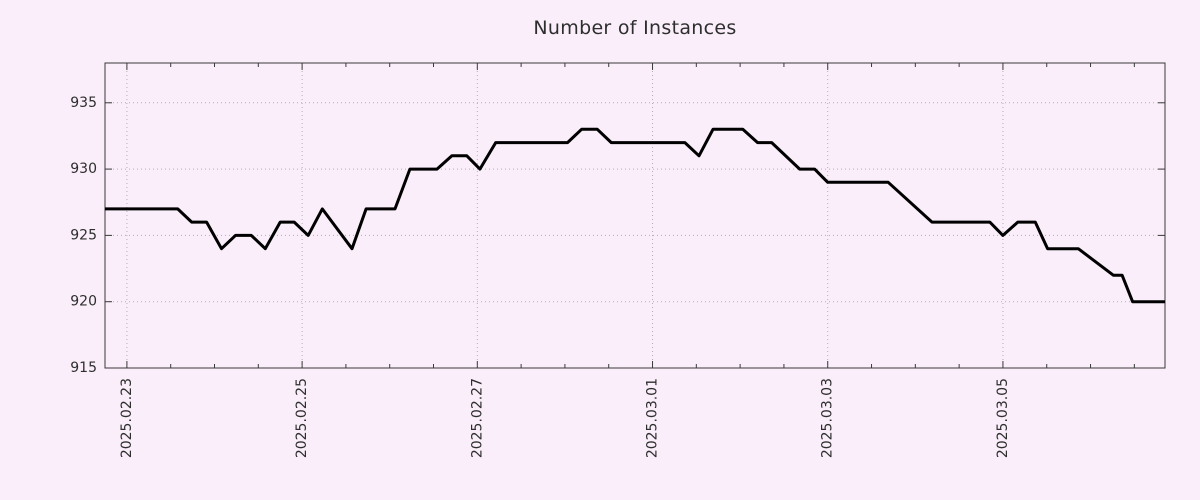 The height and width of the screenshot is (500, 1200). I want to click on x-axis-tick-label: 2025.02.23, so click(127, 418).